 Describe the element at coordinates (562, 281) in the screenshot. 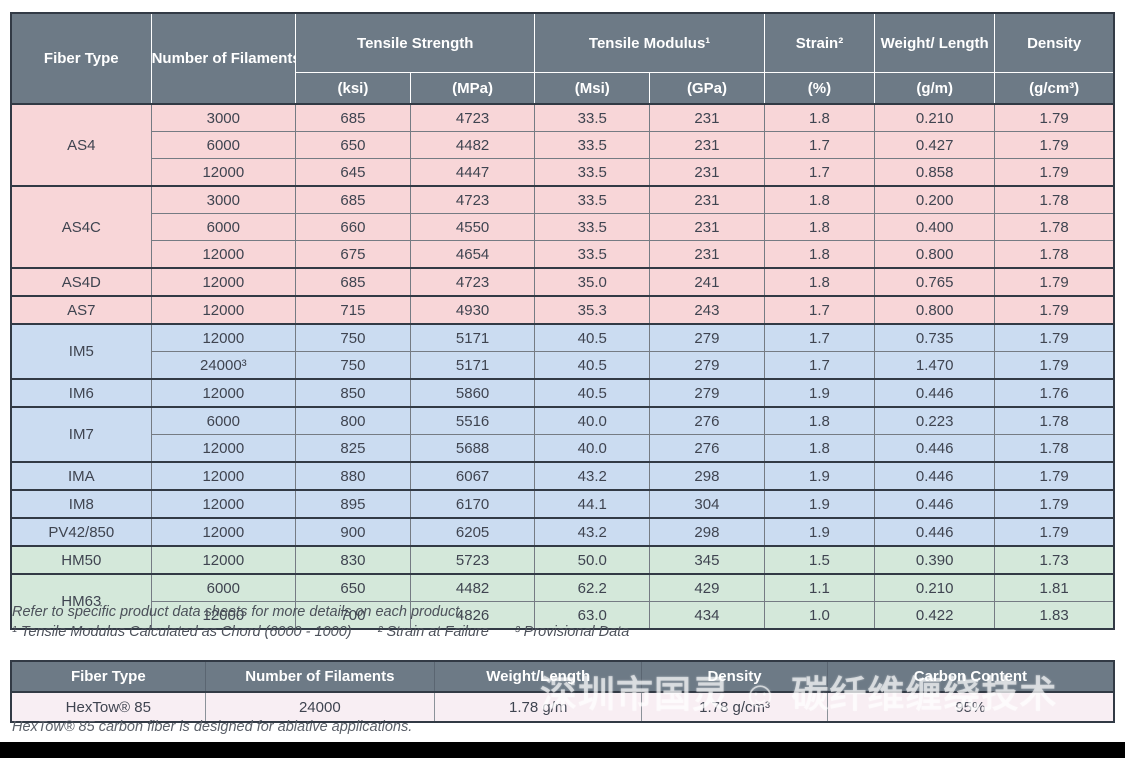

I see `table-row: AS4D 12000 685 4723 35.0 241 1.8 0.765 1.79` at that location.